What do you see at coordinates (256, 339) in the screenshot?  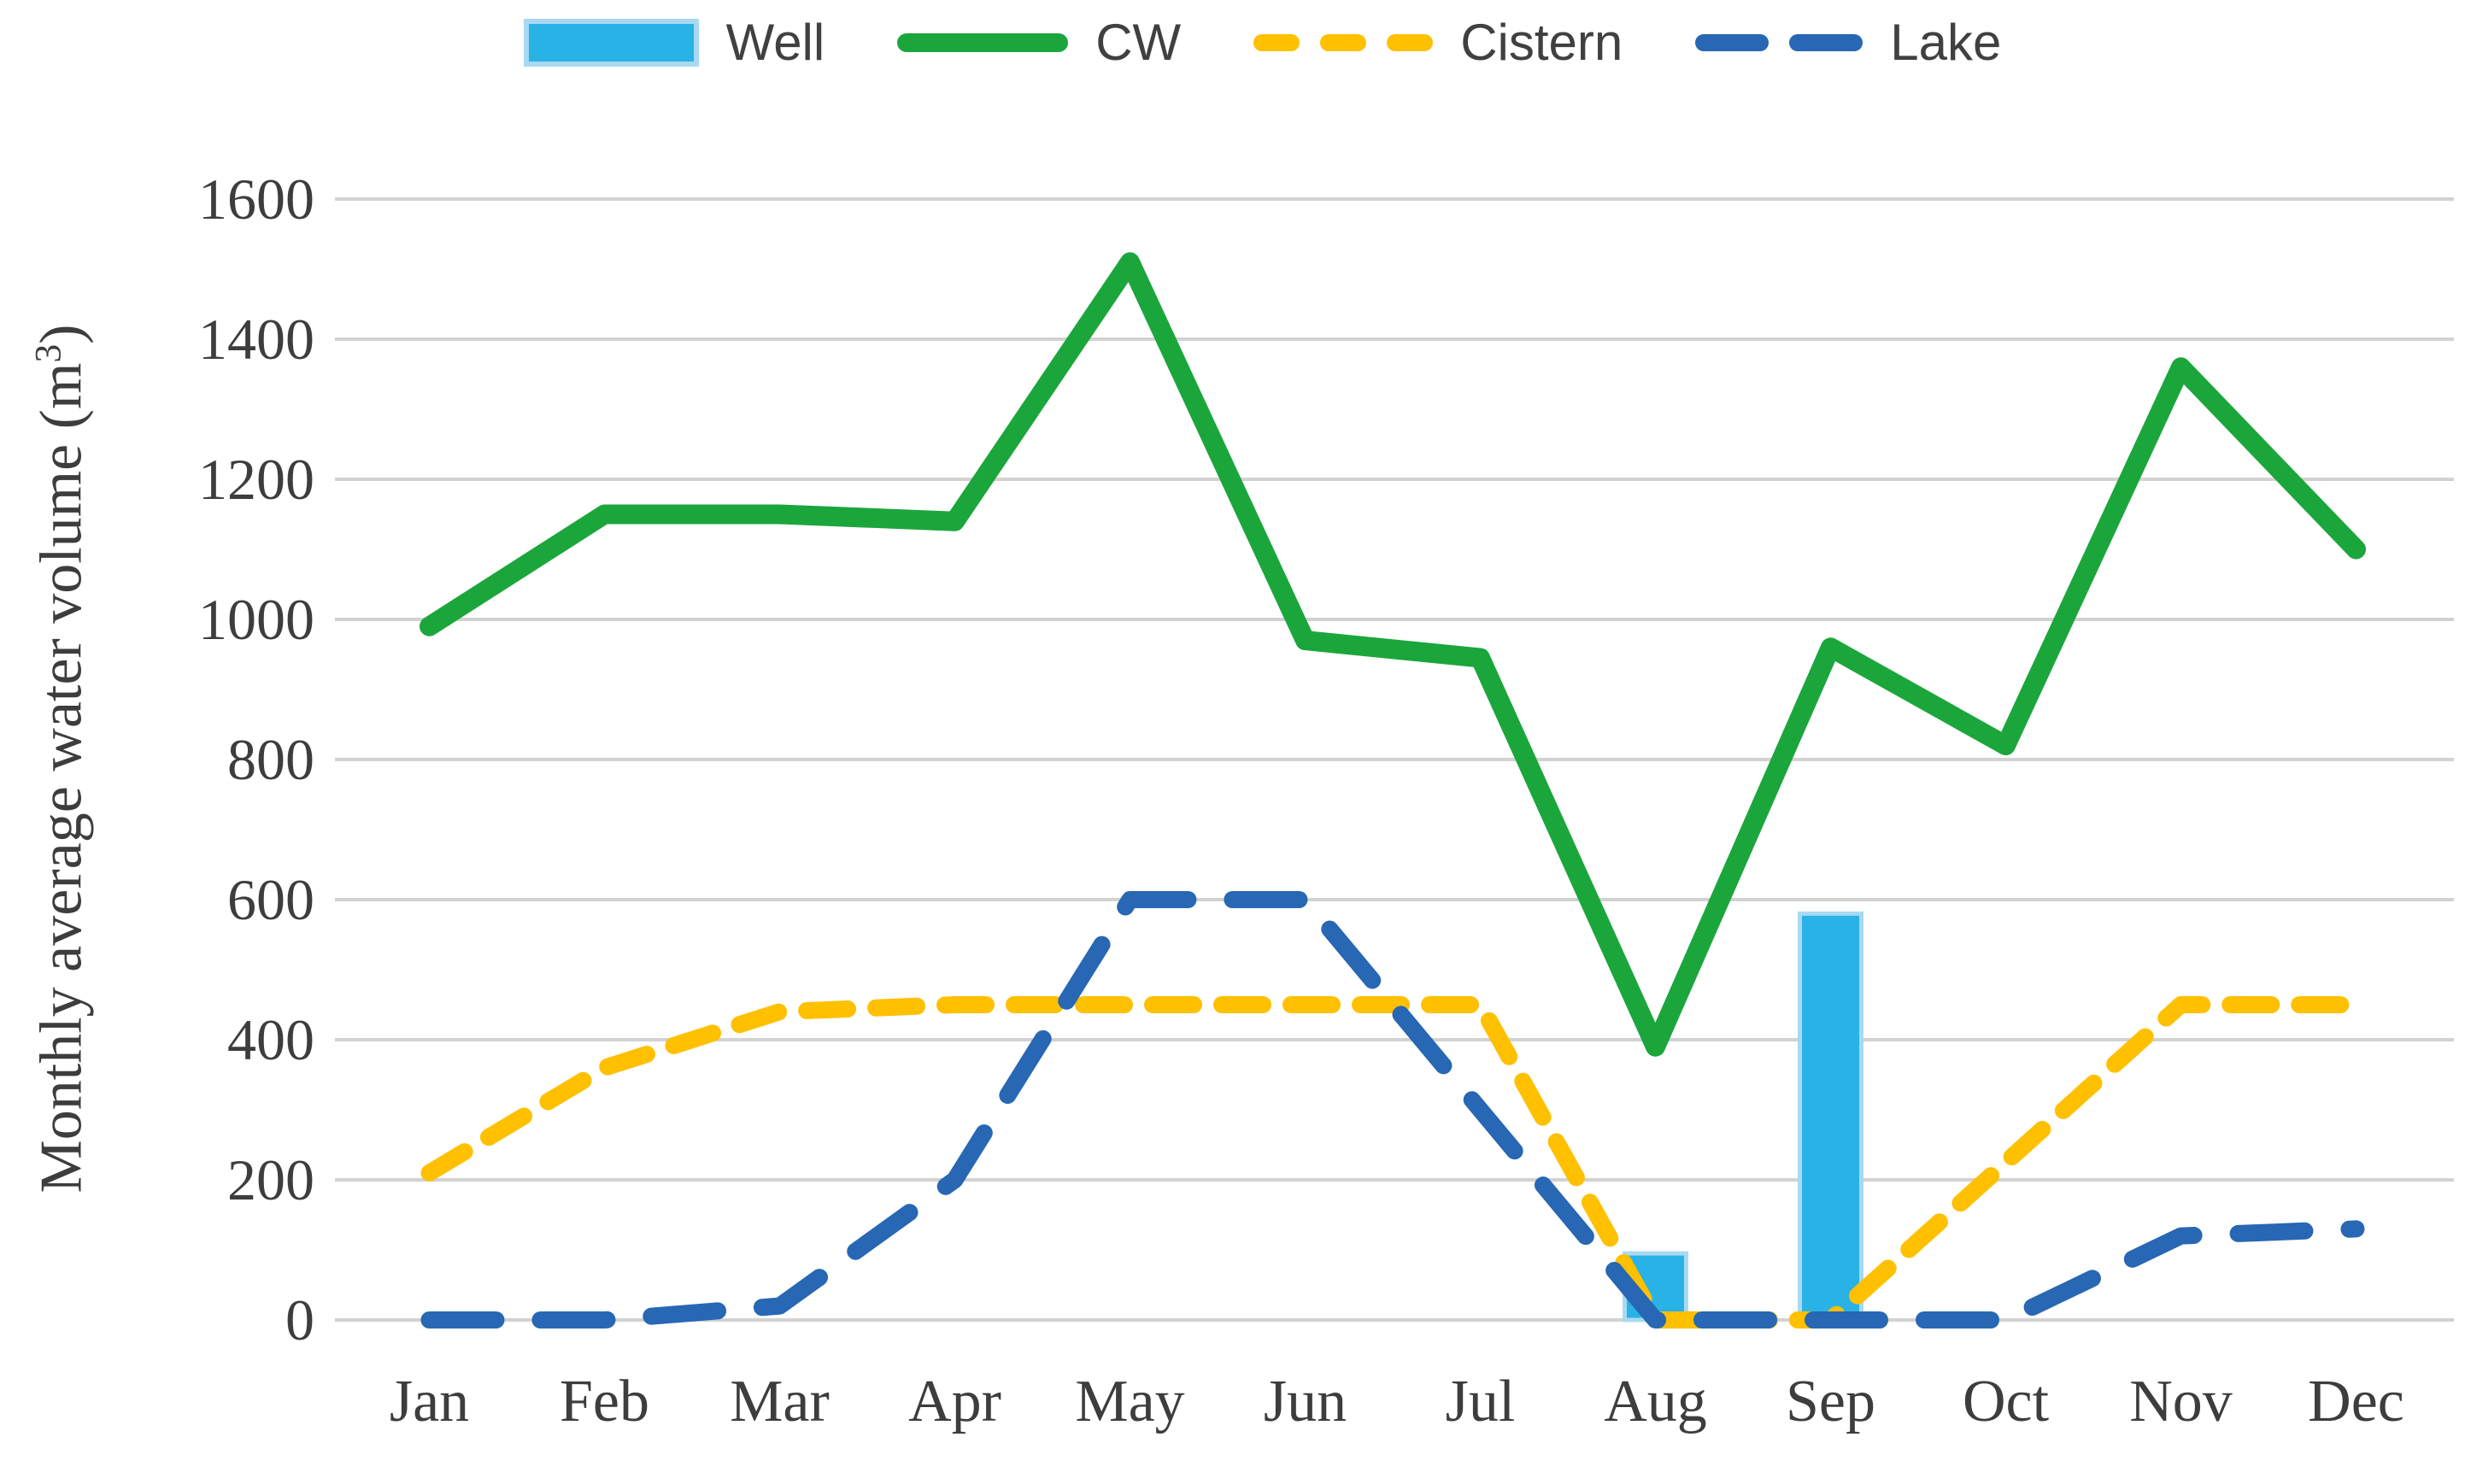 I see `y-tick-label-1400: 1400` at bounding box center [256, 339].